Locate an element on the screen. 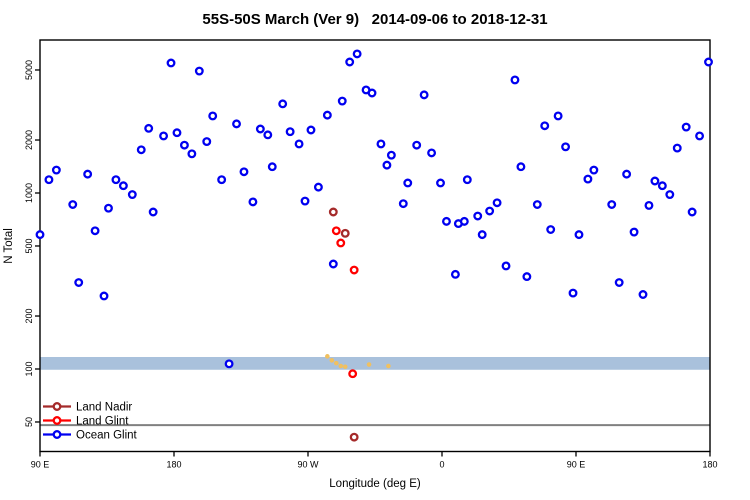 This screenshot has height=500, width=750. legend-label: Land Glint is located at coordinates (102, 422).